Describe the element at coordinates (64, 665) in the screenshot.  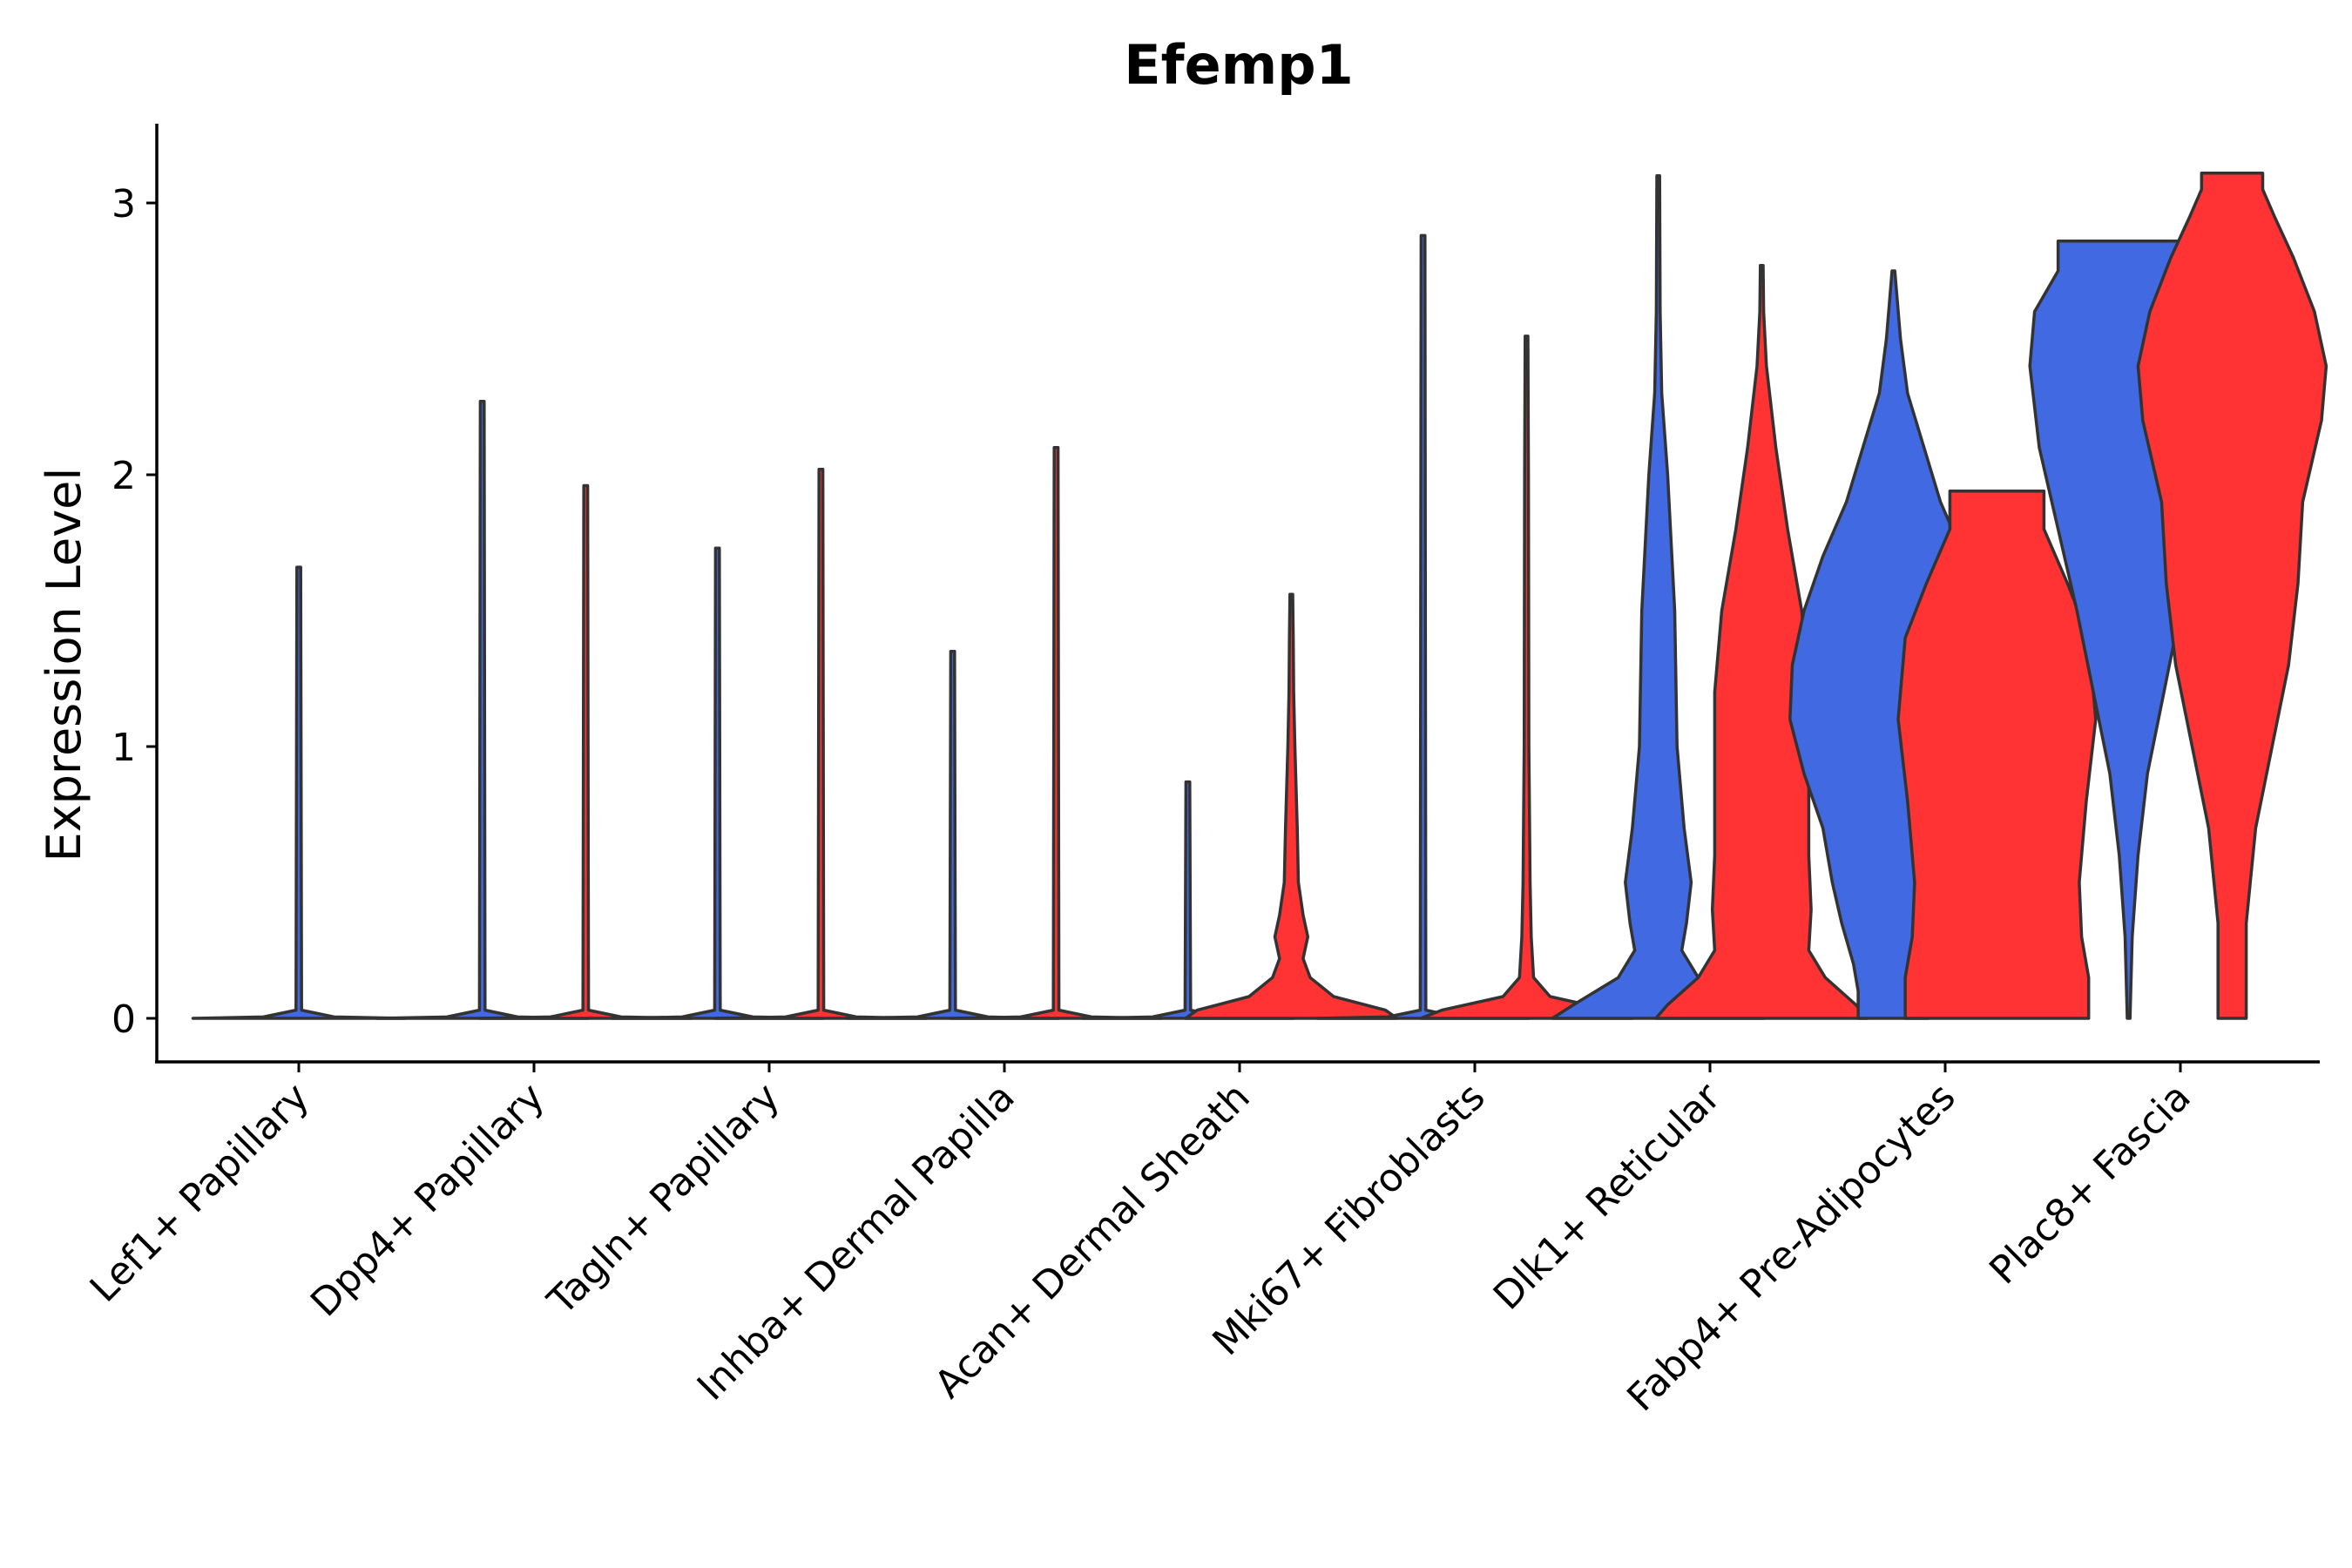
I see `y-axis-label: Expression Level` at that location.